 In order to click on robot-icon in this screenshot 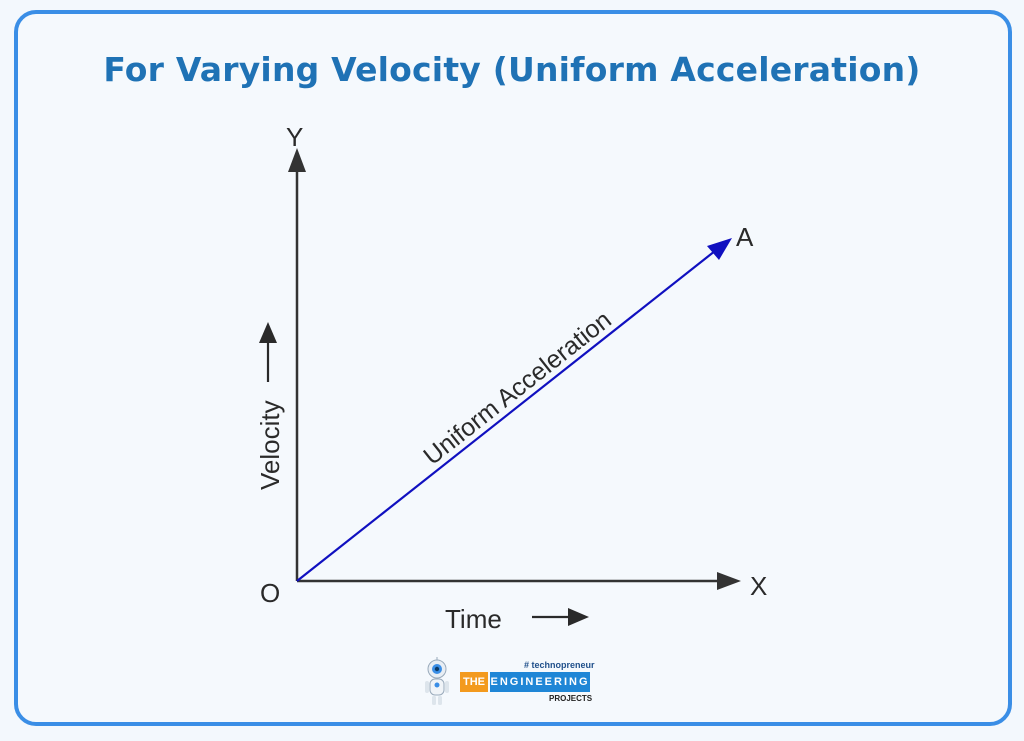, I will do `click(437, 681)`.